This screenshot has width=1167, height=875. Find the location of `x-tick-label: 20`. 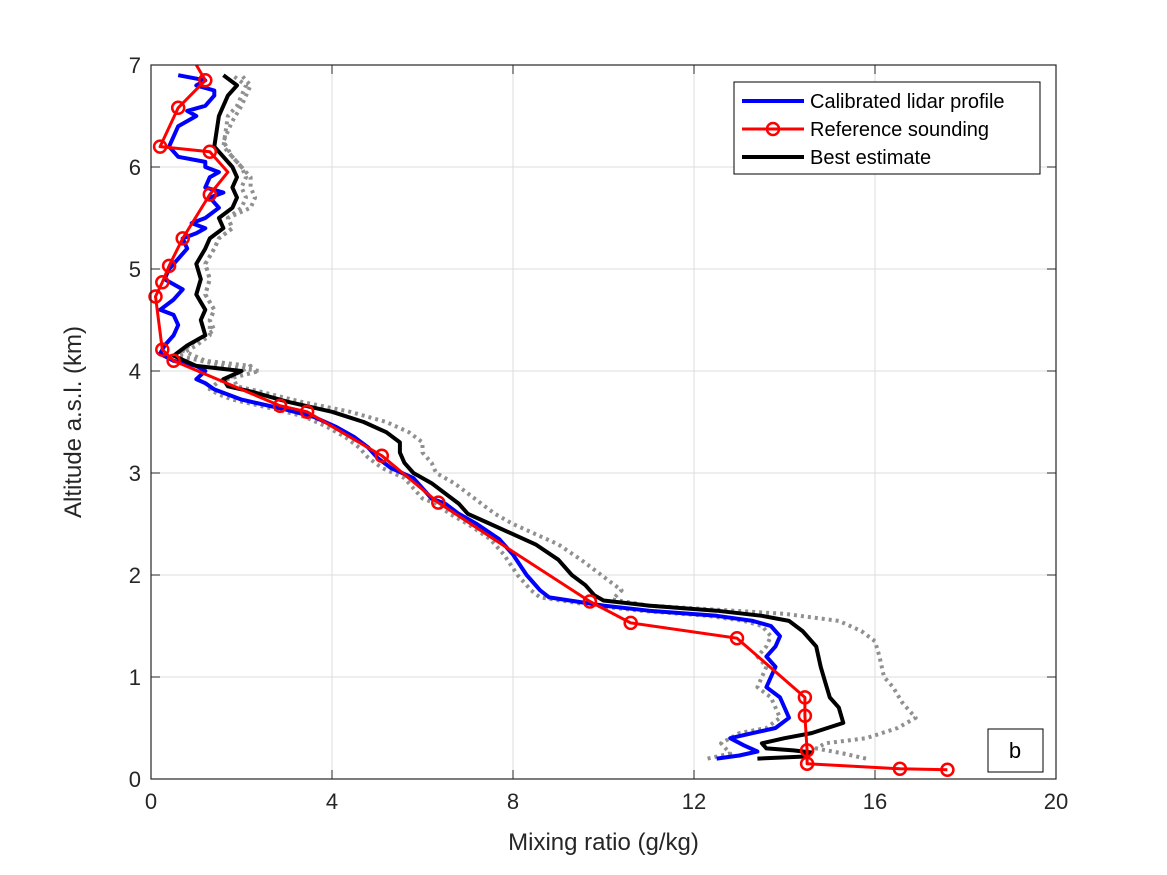

x-tick-label: 20 is located at coordinates (1056, 801).